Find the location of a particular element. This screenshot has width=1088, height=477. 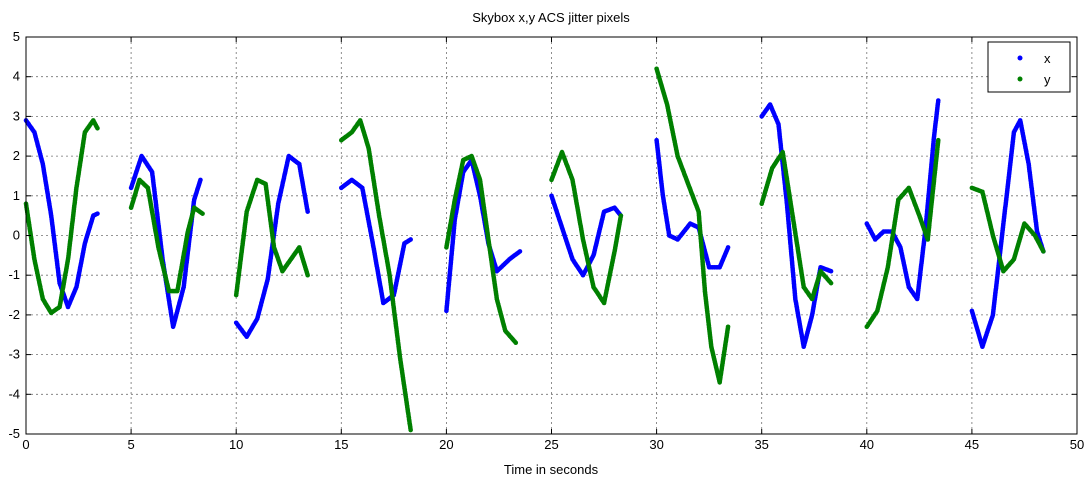

chart-title: Skybox x,y ACS jitter pixels is located at coordinates (551, 17).